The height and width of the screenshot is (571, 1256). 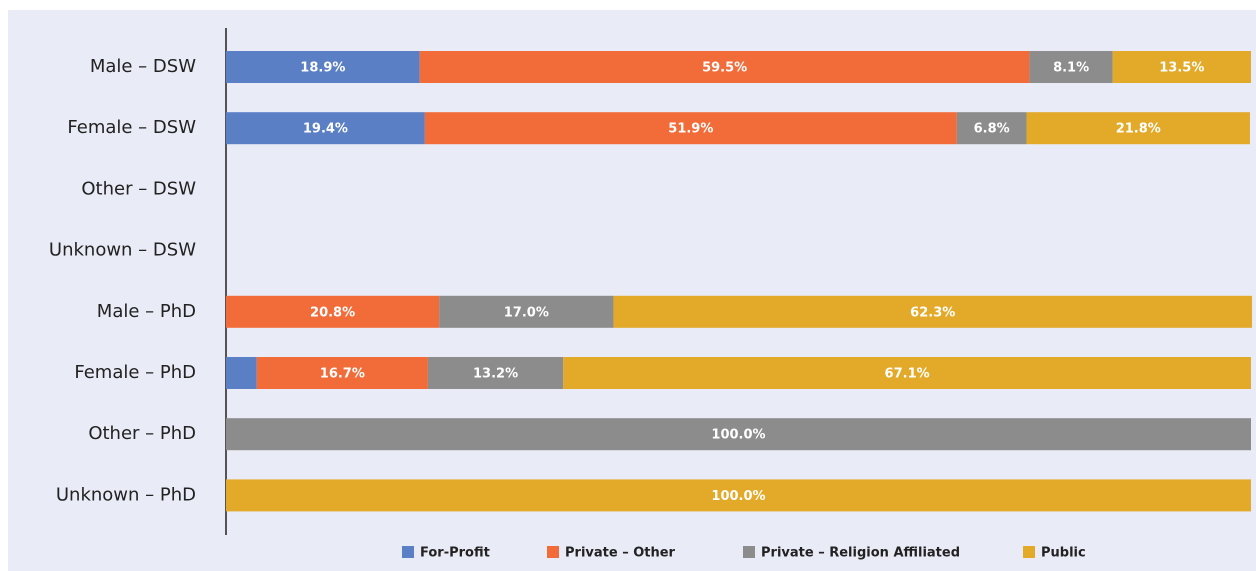 What do you see at coordinates (455, 553) in the screenshot?
I see `legend-label: For-Profit` at bounding box center [455, 553].